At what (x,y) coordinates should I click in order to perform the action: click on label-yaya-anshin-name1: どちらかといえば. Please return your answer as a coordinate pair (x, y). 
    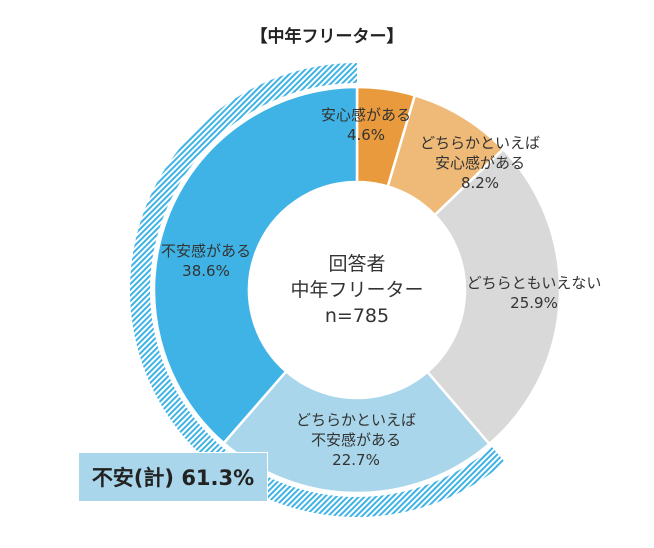
    Looking at the image, I should click on (480, 143).